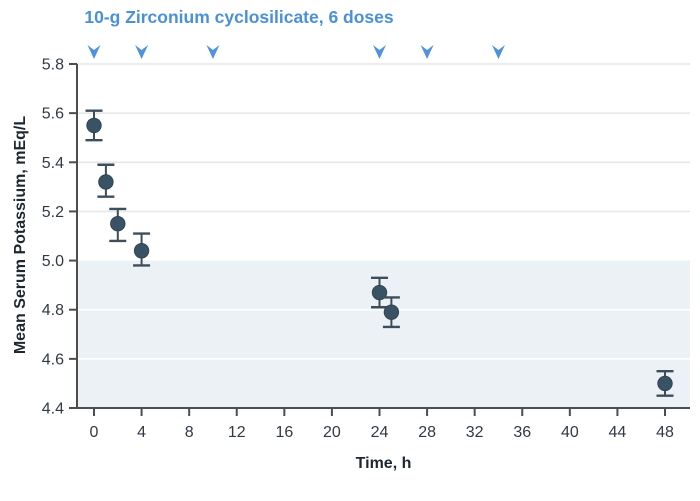 Image resolution: width=700 pixels, height=501 pixels. I want to click on y-tick-label: 4.6, so click(53, 359).